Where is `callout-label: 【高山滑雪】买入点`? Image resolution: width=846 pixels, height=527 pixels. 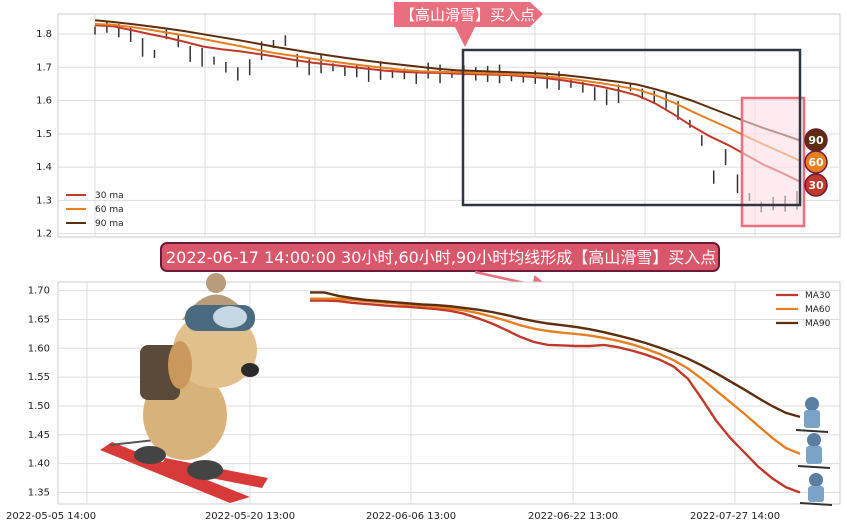
callout-label: 【高山滑雪】买入点 is located at coordinates (467, 15).